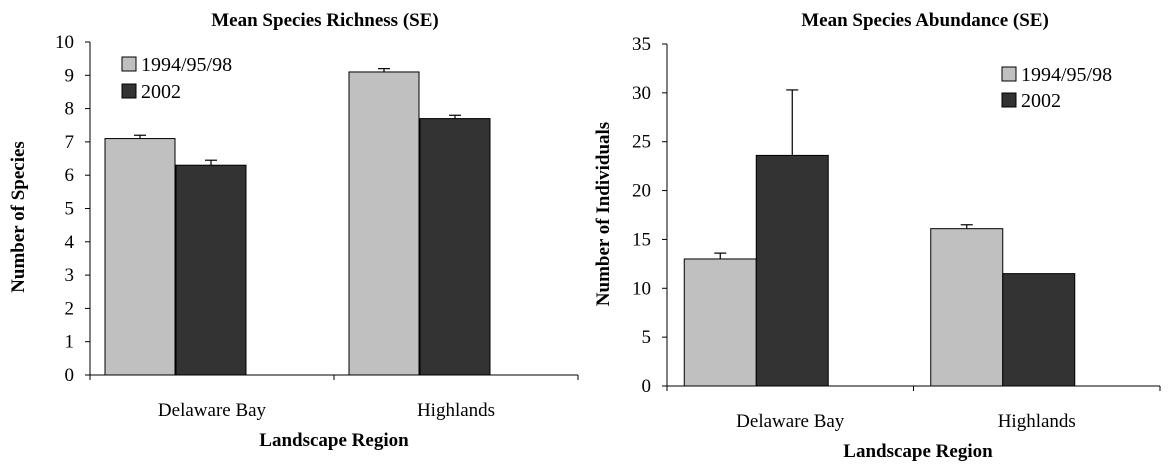 The width and height of the screenshot is (1174, 465). Describe the element at coordinates (641, 191) in the screenshot. I see `y-tick-label: 20` at that location.